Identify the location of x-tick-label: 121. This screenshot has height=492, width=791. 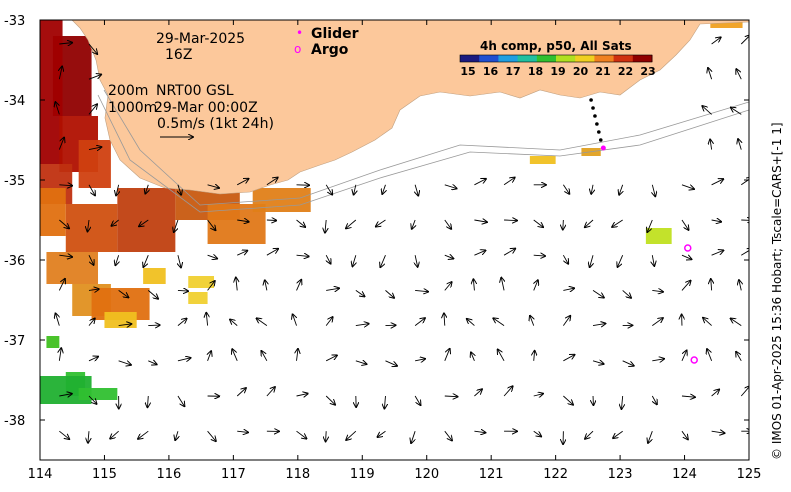
(491, 474).